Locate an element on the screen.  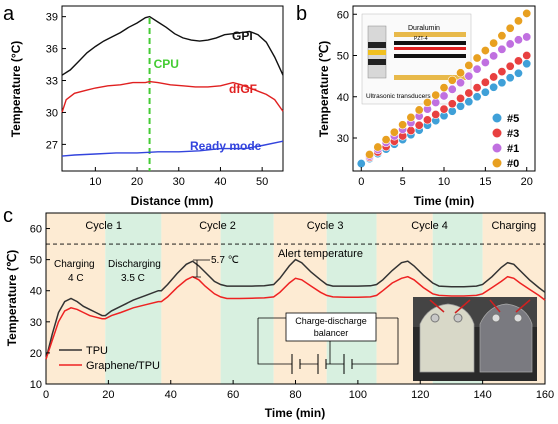
chart-c-xtick-label: 140 is located at coordinates (482, 395).